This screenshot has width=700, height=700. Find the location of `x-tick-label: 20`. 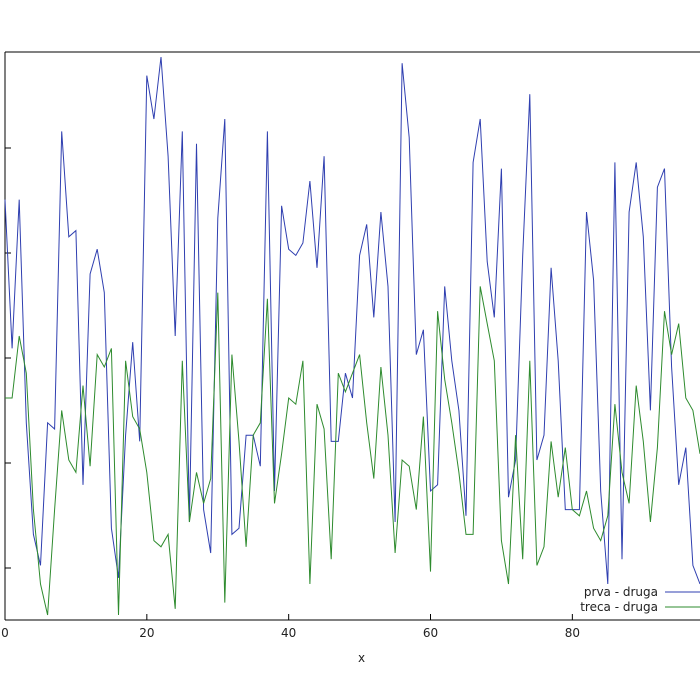

x-tick-label: 20 is located at coordinates (146, 633).